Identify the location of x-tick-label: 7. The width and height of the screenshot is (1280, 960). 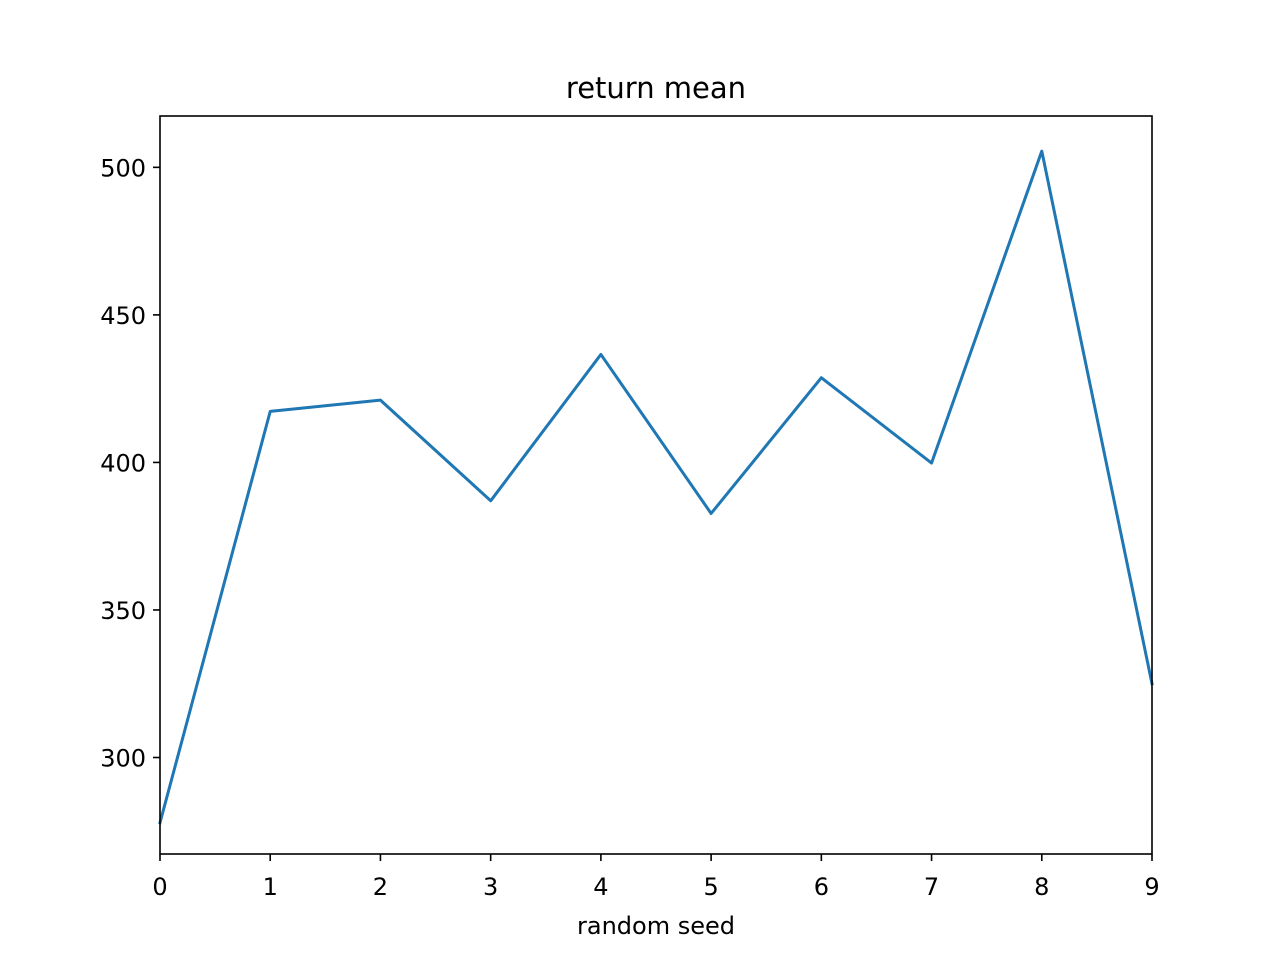
(931, 887).